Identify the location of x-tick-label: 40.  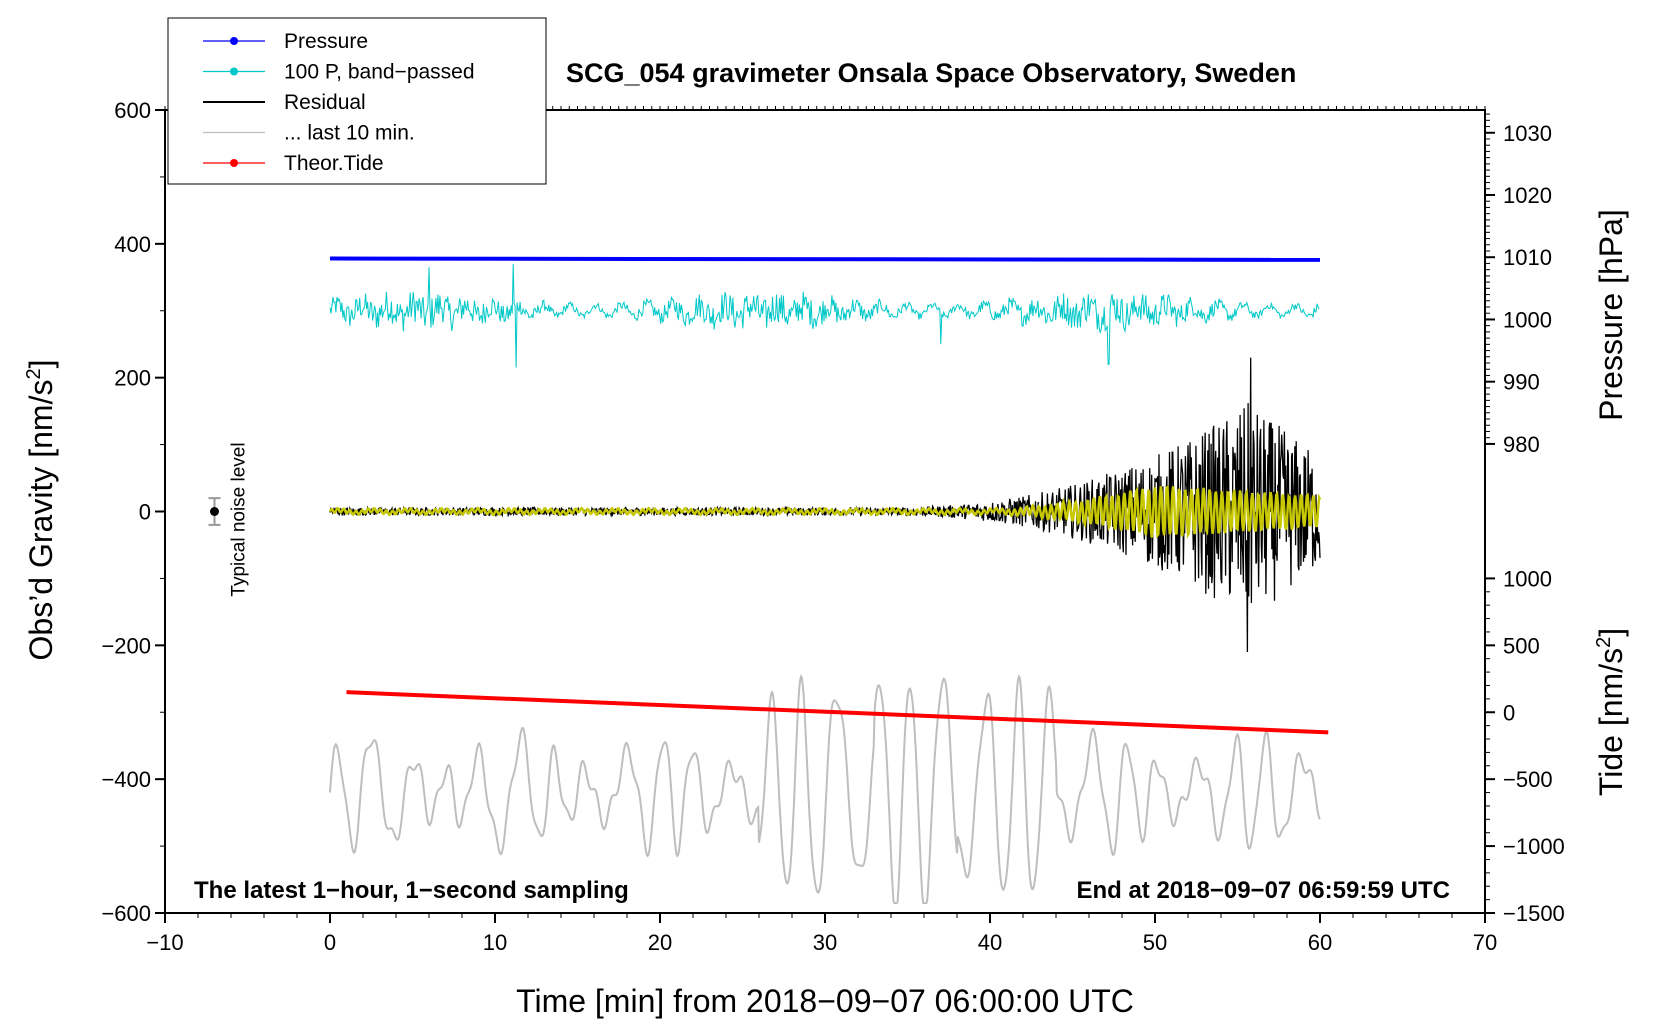
(990, 942).